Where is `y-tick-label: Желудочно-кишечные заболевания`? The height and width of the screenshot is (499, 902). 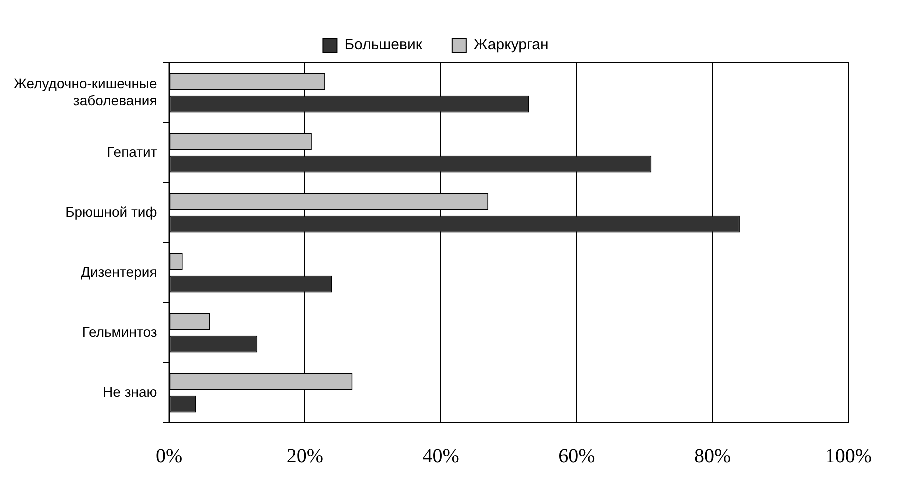 y-tick-label: Желудочно-кишечные заболевания is located at coordinates (86, 91).